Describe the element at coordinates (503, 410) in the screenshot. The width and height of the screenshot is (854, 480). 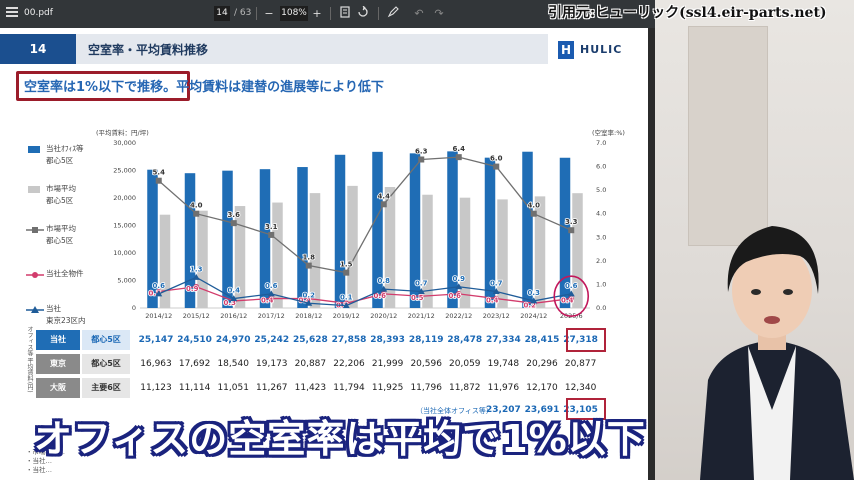
I see `total-cell: 23,207` at that location.